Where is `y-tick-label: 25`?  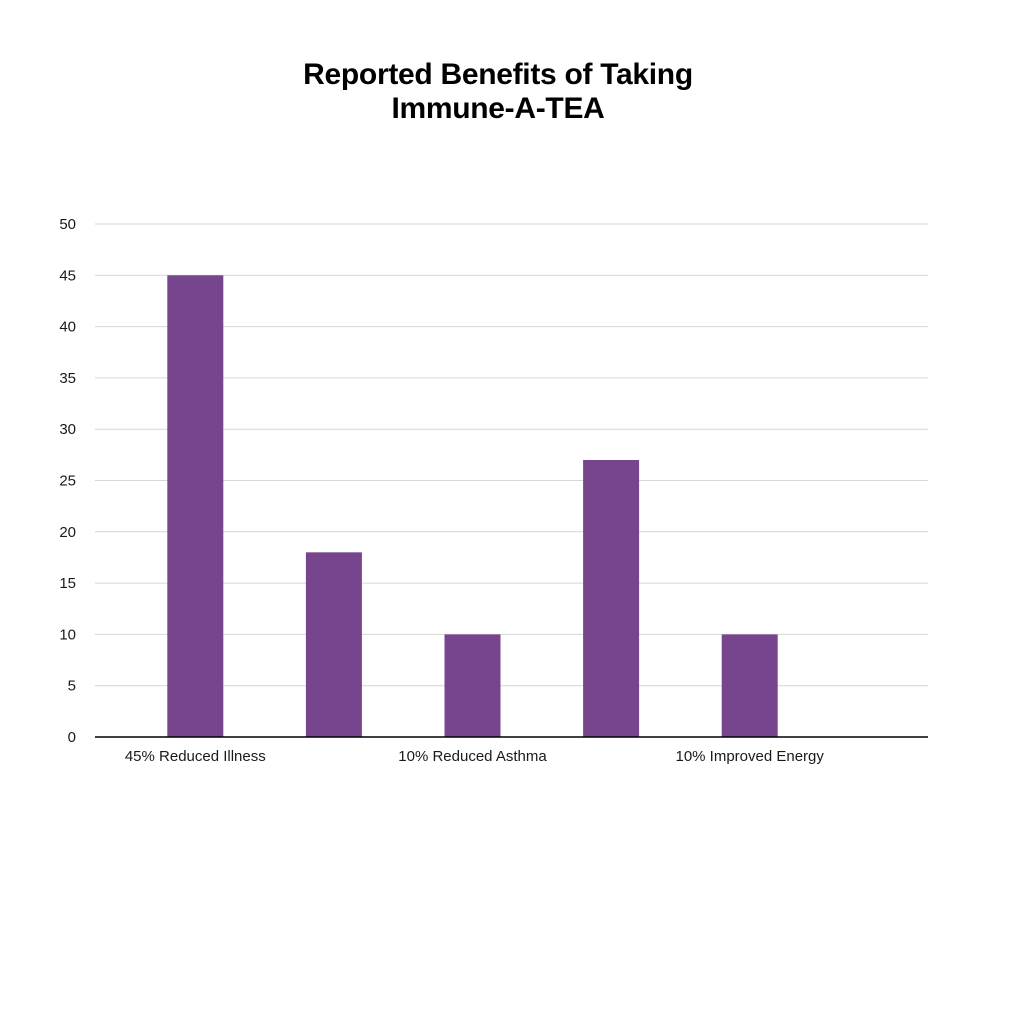 y-tick-label: 25 is located at coordinates (67, 481).